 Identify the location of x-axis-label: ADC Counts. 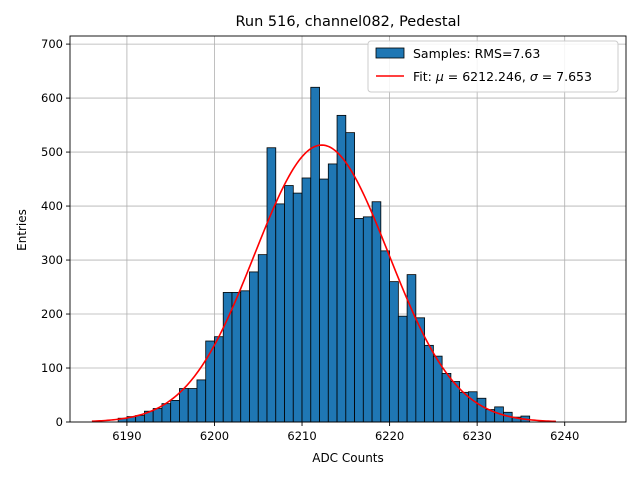
(348, 458).